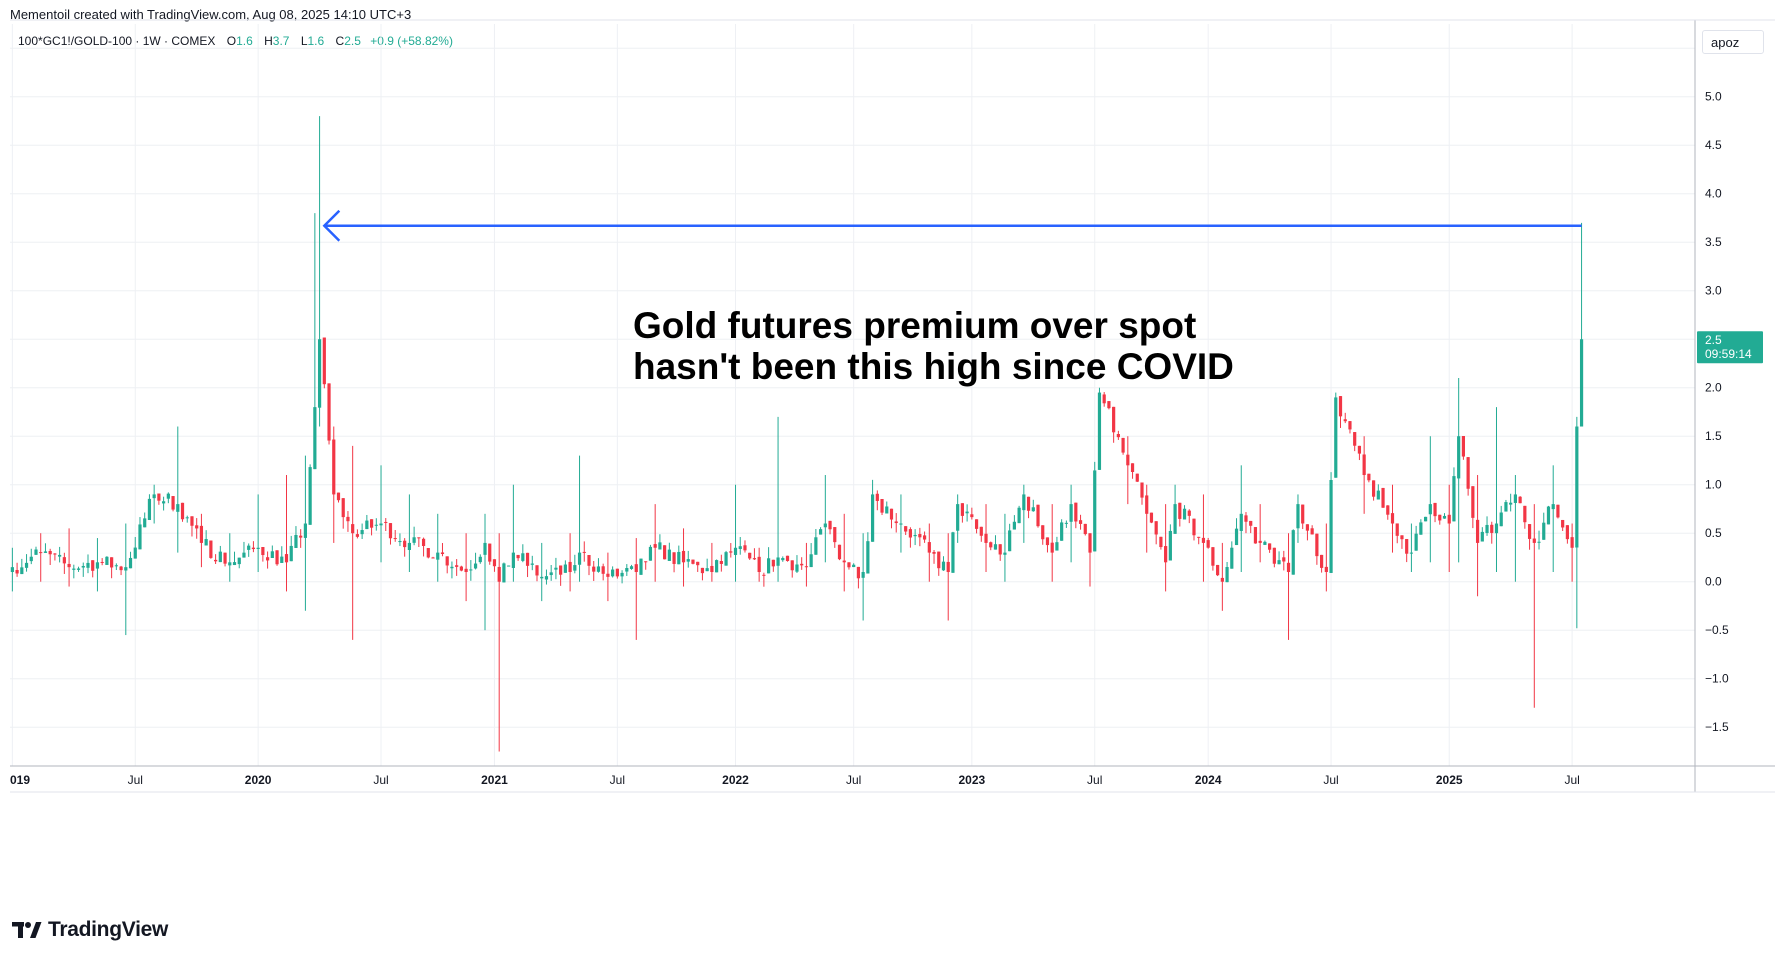  I want to click on unit-selector: apoz, so click(1733, 42).